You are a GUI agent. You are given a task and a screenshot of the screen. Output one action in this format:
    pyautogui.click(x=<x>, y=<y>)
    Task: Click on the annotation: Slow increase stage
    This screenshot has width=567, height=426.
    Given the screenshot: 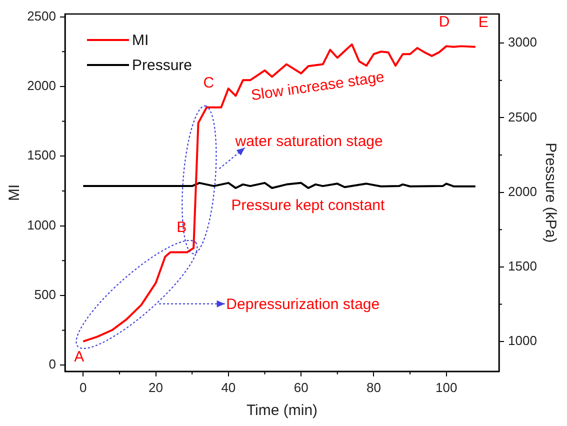 What is the action you would take?
    pyautogui.click(x=318, y=86)
    